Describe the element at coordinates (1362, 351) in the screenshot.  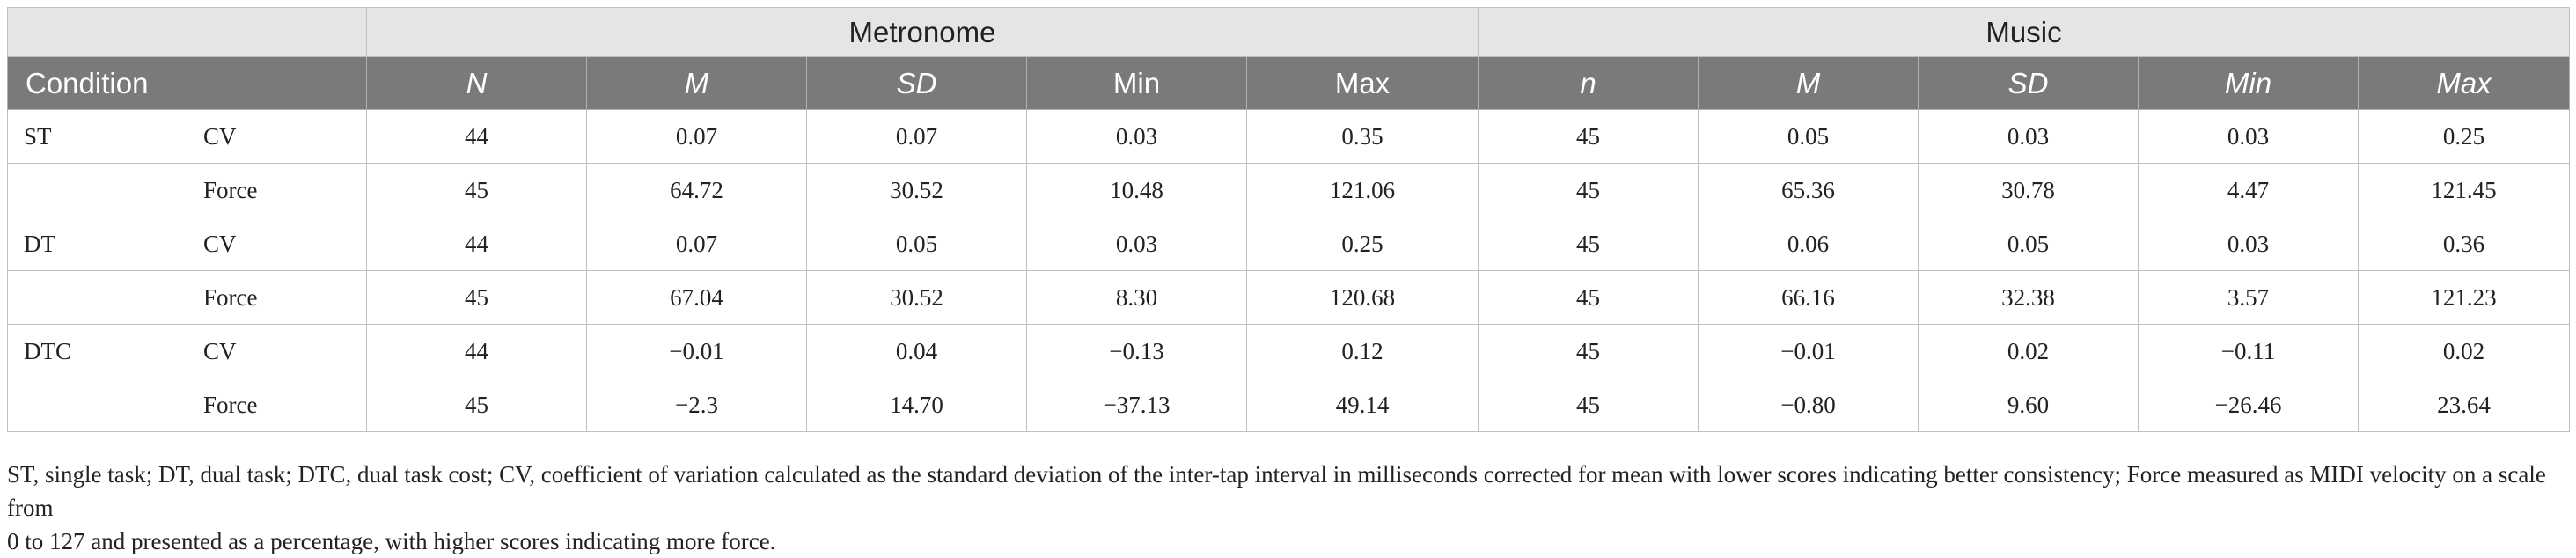
I see `cell-metronome-max: 0.12` at that location.